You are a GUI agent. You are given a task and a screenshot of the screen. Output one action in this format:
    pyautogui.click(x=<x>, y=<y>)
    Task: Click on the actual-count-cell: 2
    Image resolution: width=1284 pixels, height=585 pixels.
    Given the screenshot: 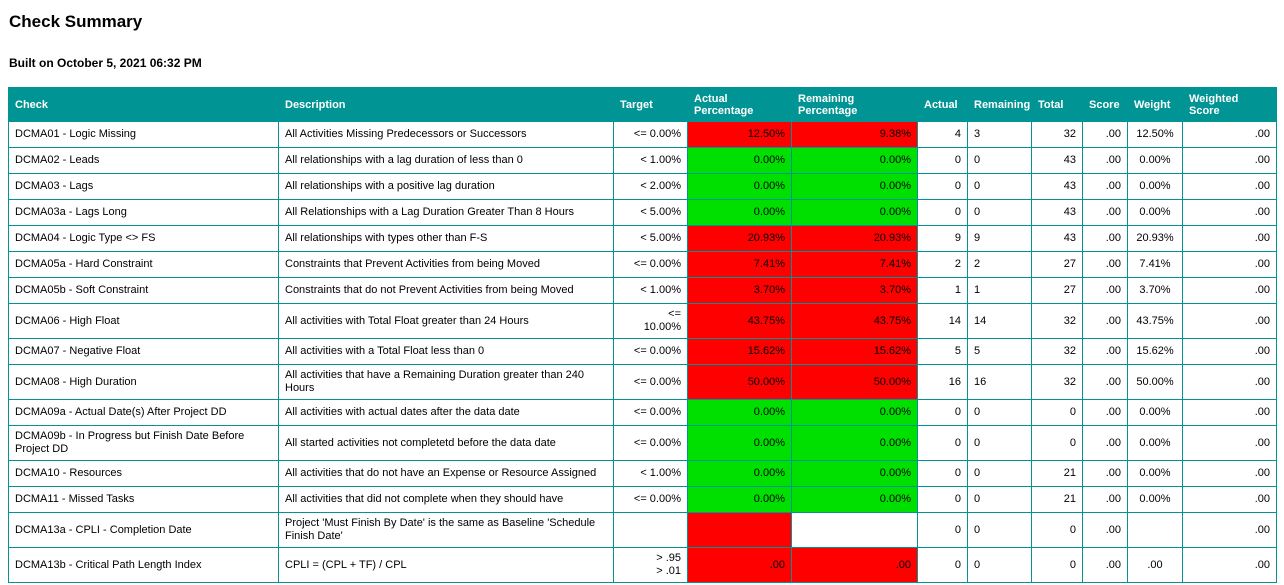 What is the action you would take?
    pyautogui.click(x=942, y=264)
    